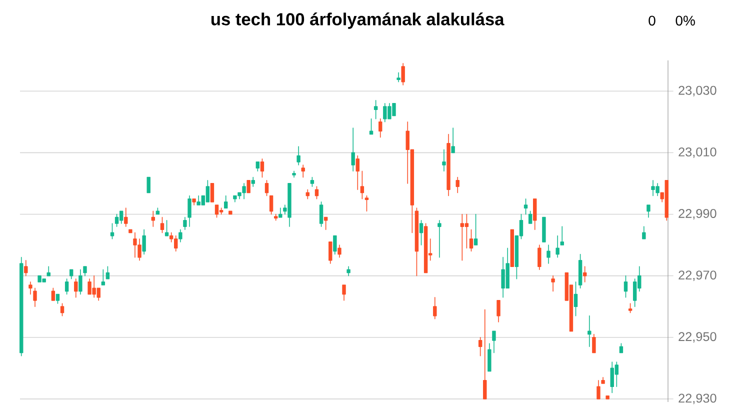 This screenshot has width=730, height=410. Describe the element at coordinates (697, 337) in the screenshot. I see `y-tick-label: 22,950` at that location.